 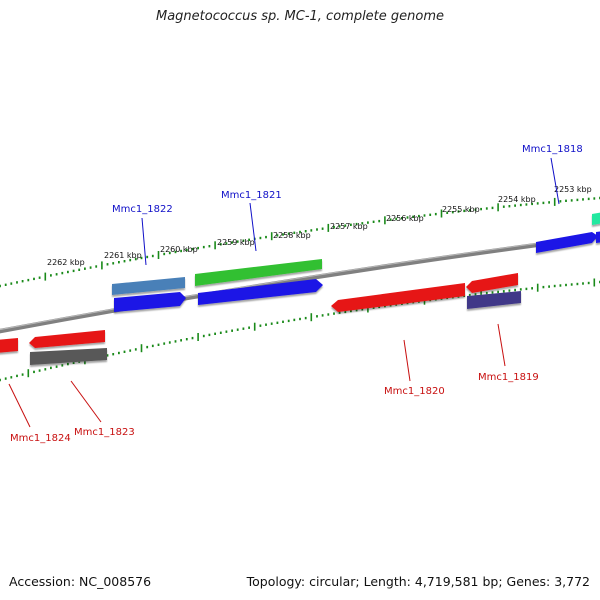 What do you see at coordinates (80, 581) in the screenshot?
I see `accession-text: Accession: NC_008576` at bounding box center [80, 581].